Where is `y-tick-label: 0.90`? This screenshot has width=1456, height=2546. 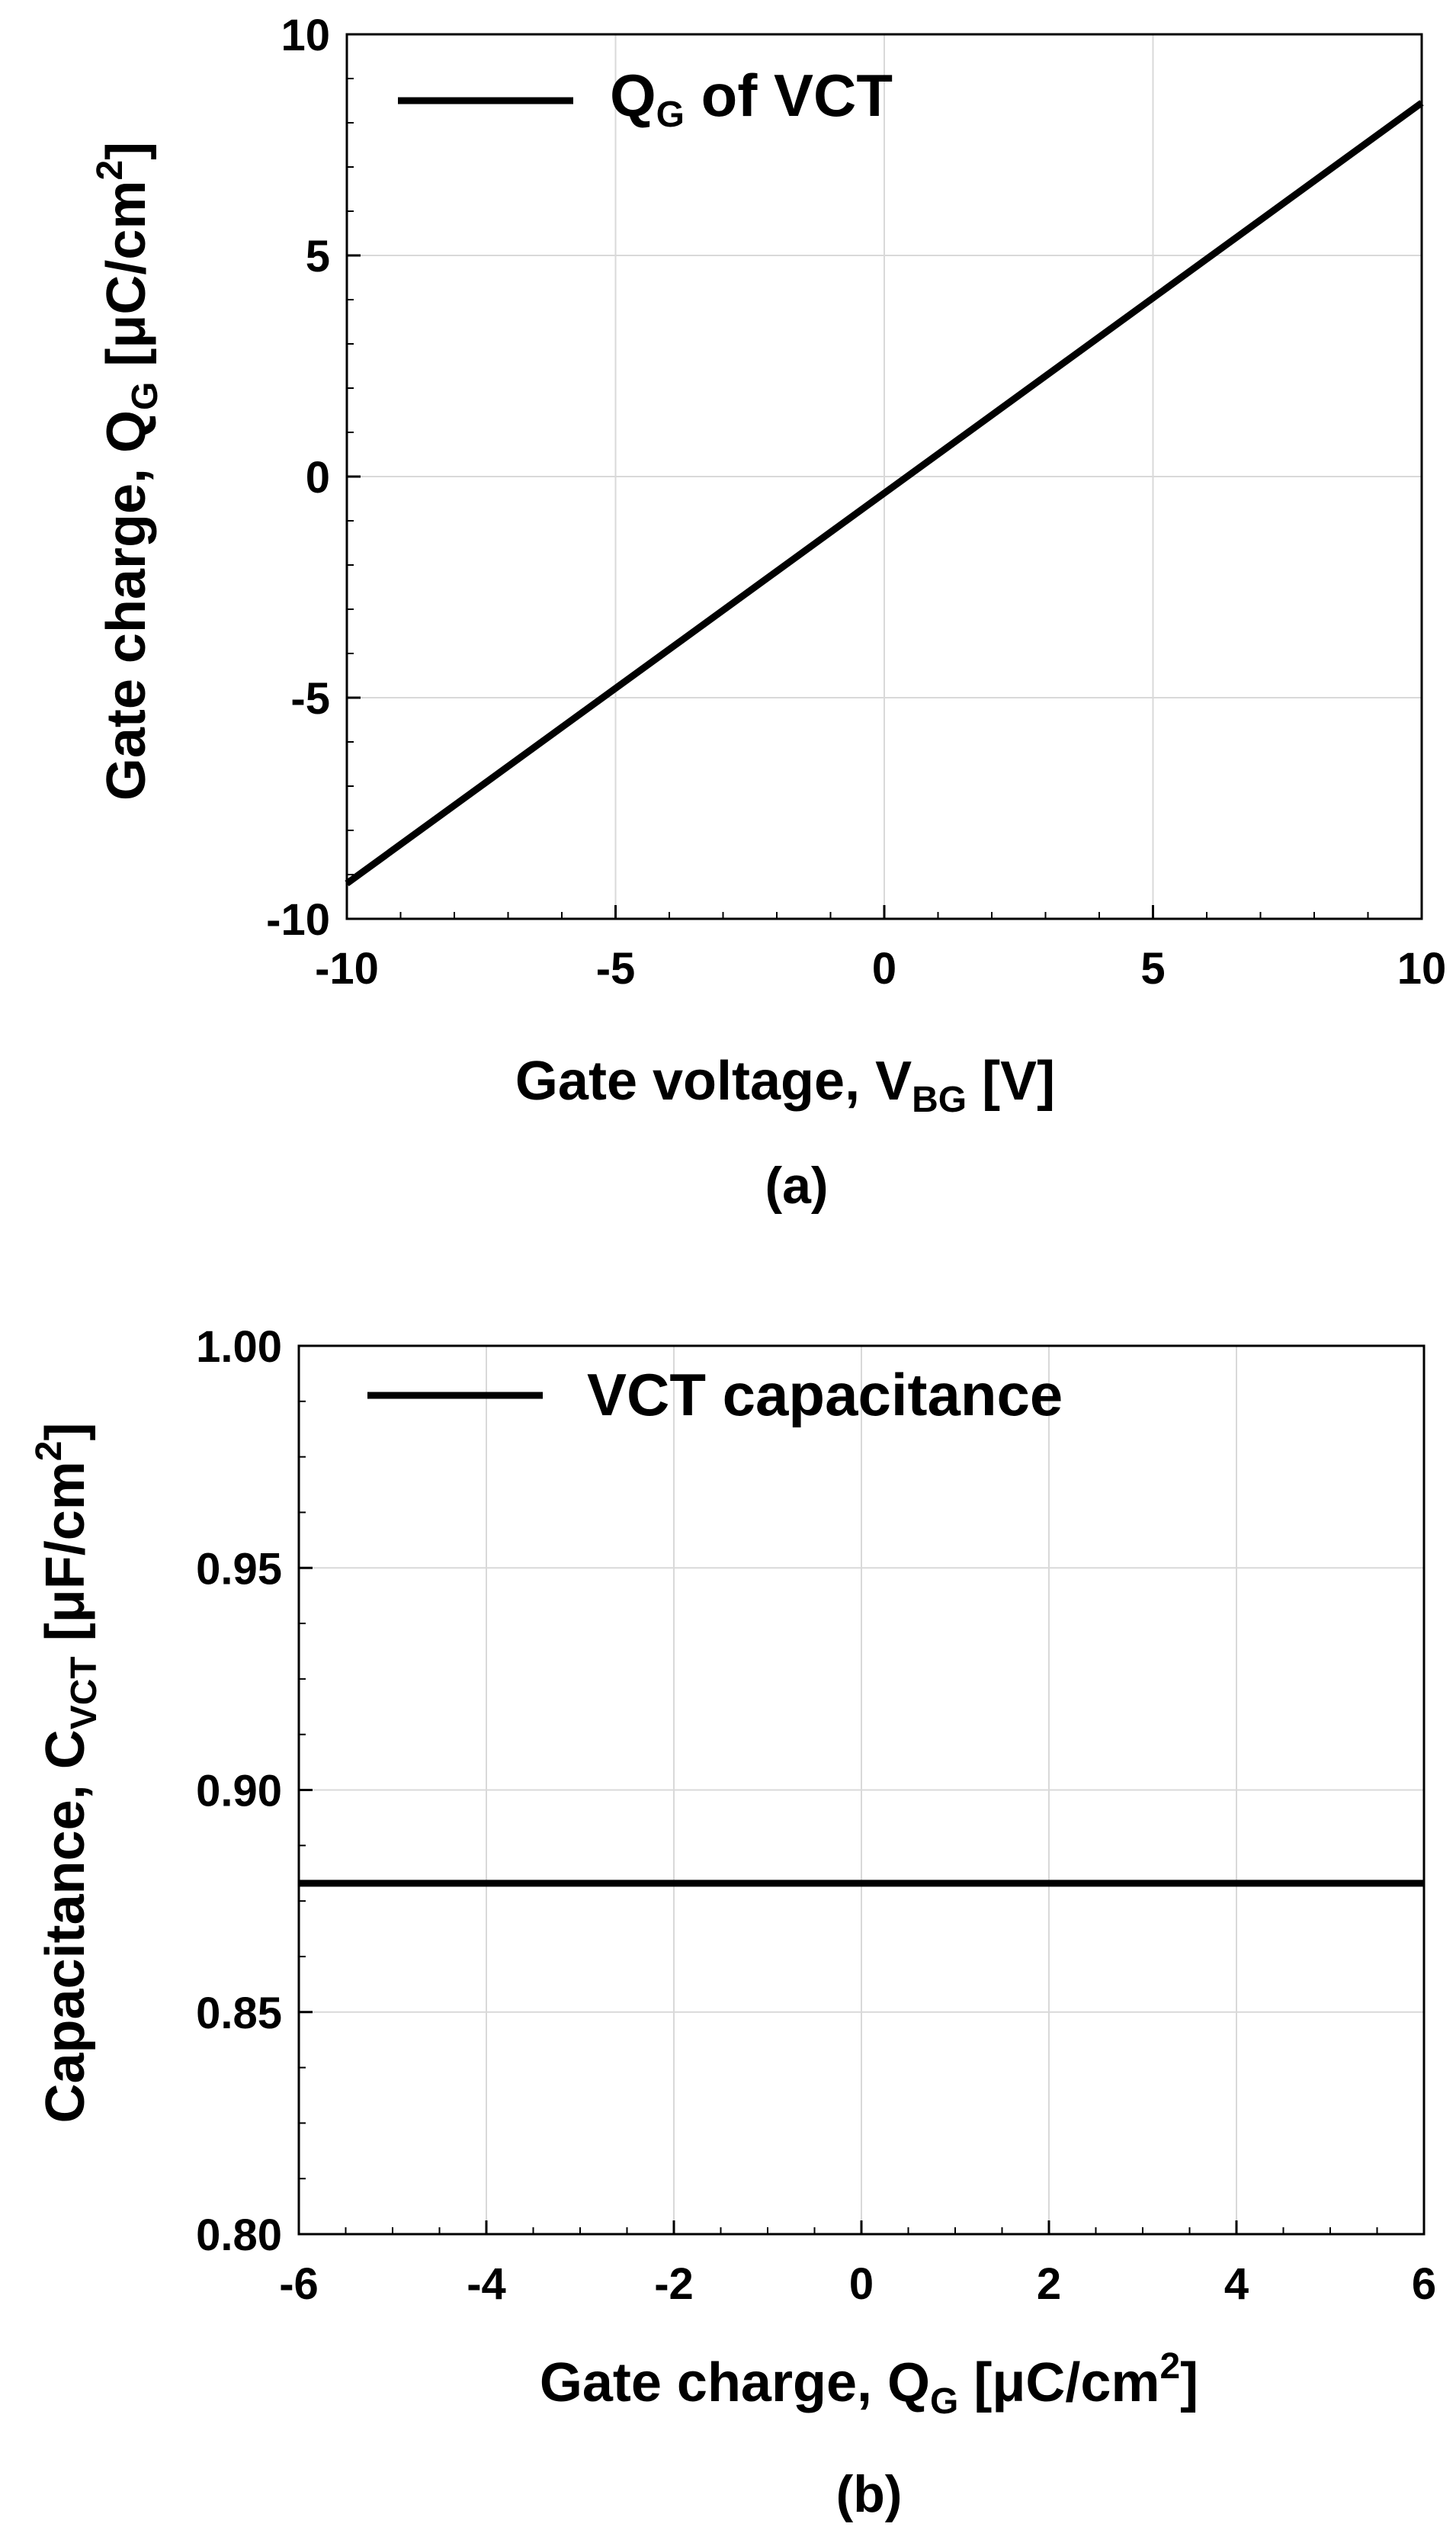
y-tick-label: 0.90 is located at coordinates (239, 1791).